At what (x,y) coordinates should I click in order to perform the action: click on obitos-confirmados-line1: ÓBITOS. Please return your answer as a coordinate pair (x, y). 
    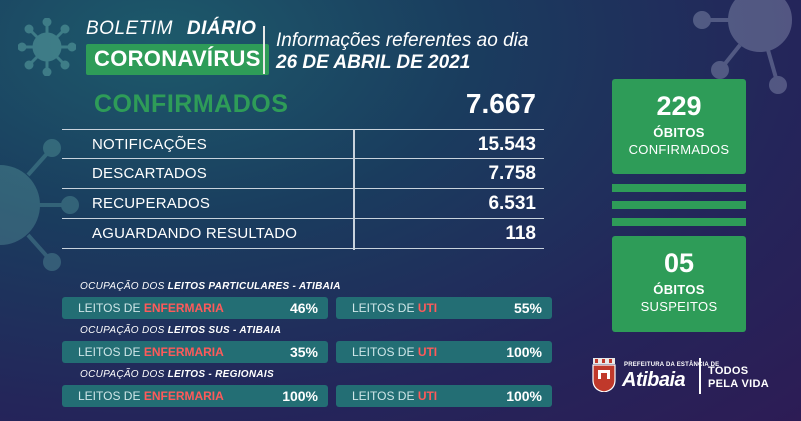
    Looking at the image, I should click on (679, 132).